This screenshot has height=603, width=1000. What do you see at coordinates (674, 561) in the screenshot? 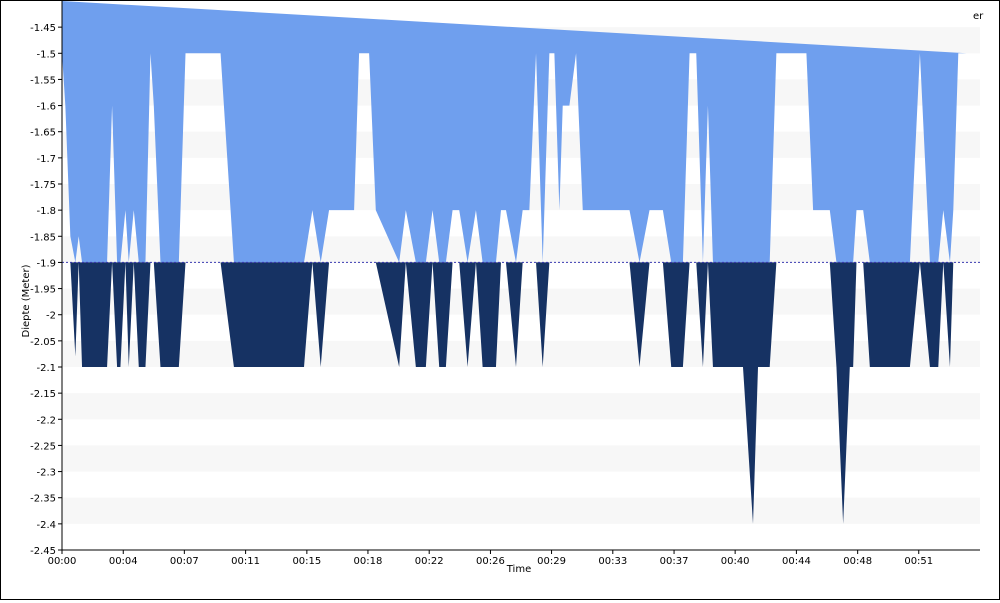
I see `x-tick-label: 00:37` at bounding box center [674, 561].